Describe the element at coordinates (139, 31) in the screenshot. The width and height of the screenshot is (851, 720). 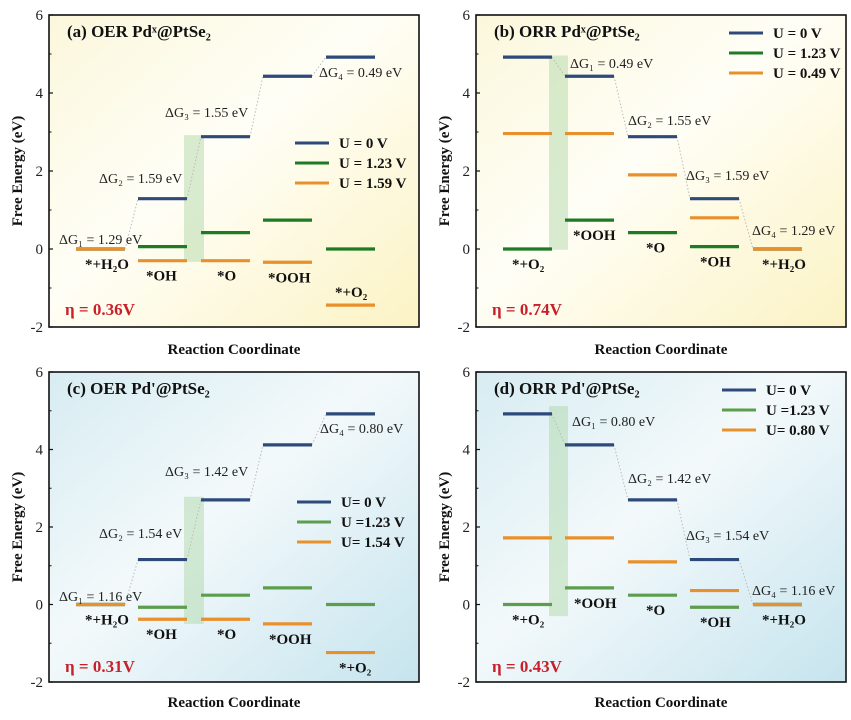
I see `panel-title: (a) OER Pdˣ@PtSe₂` at that location.